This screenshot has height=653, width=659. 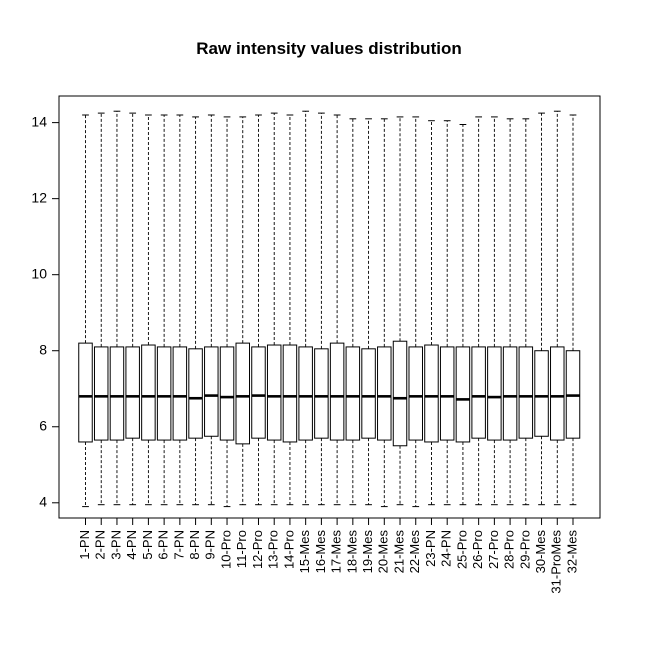 What do you see at coordinates (39, 197) in the screenshot?
I see `y-tick-label: 12` at bounding box center [39, 197].